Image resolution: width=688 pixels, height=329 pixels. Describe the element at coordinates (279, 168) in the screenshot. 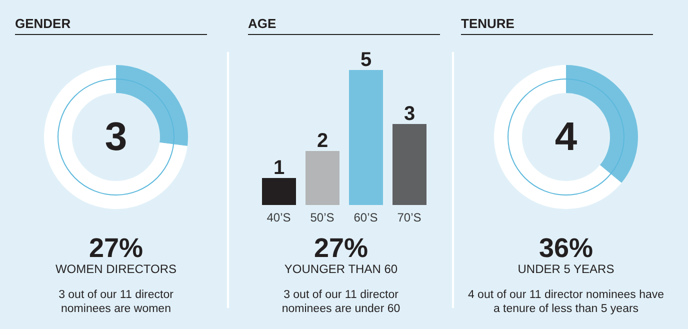

I see `data-label: 1` at that location.